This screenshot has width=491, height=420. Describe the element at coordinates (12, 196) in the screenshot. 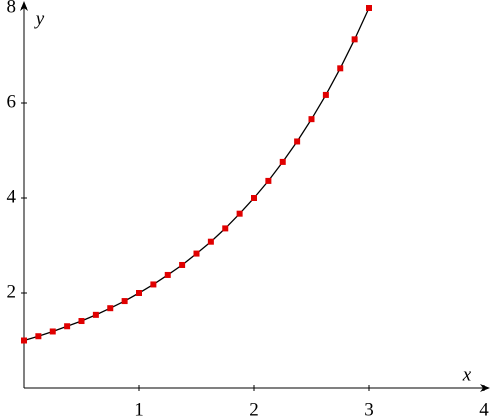

I see `y-tick-label: 4` at that location.